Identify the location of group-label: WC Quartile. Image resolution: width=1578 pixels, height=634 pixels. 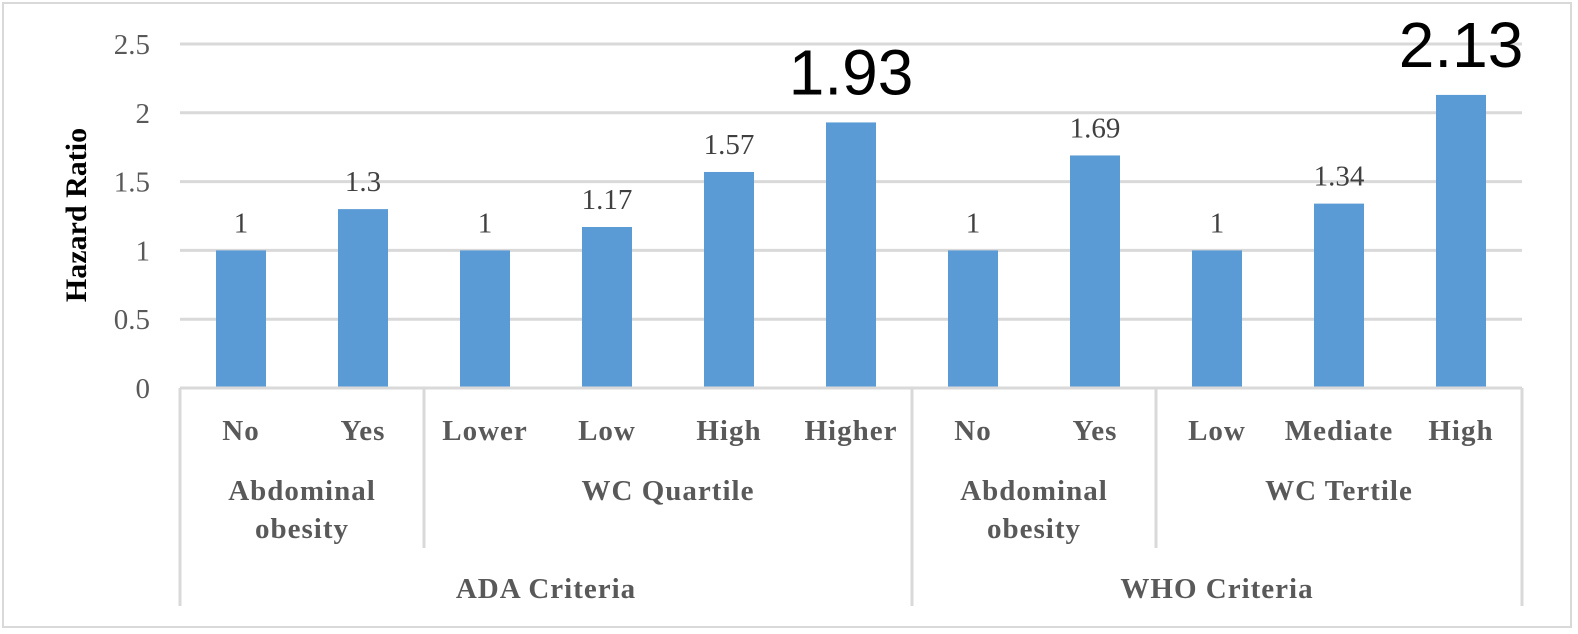
(668, 491).